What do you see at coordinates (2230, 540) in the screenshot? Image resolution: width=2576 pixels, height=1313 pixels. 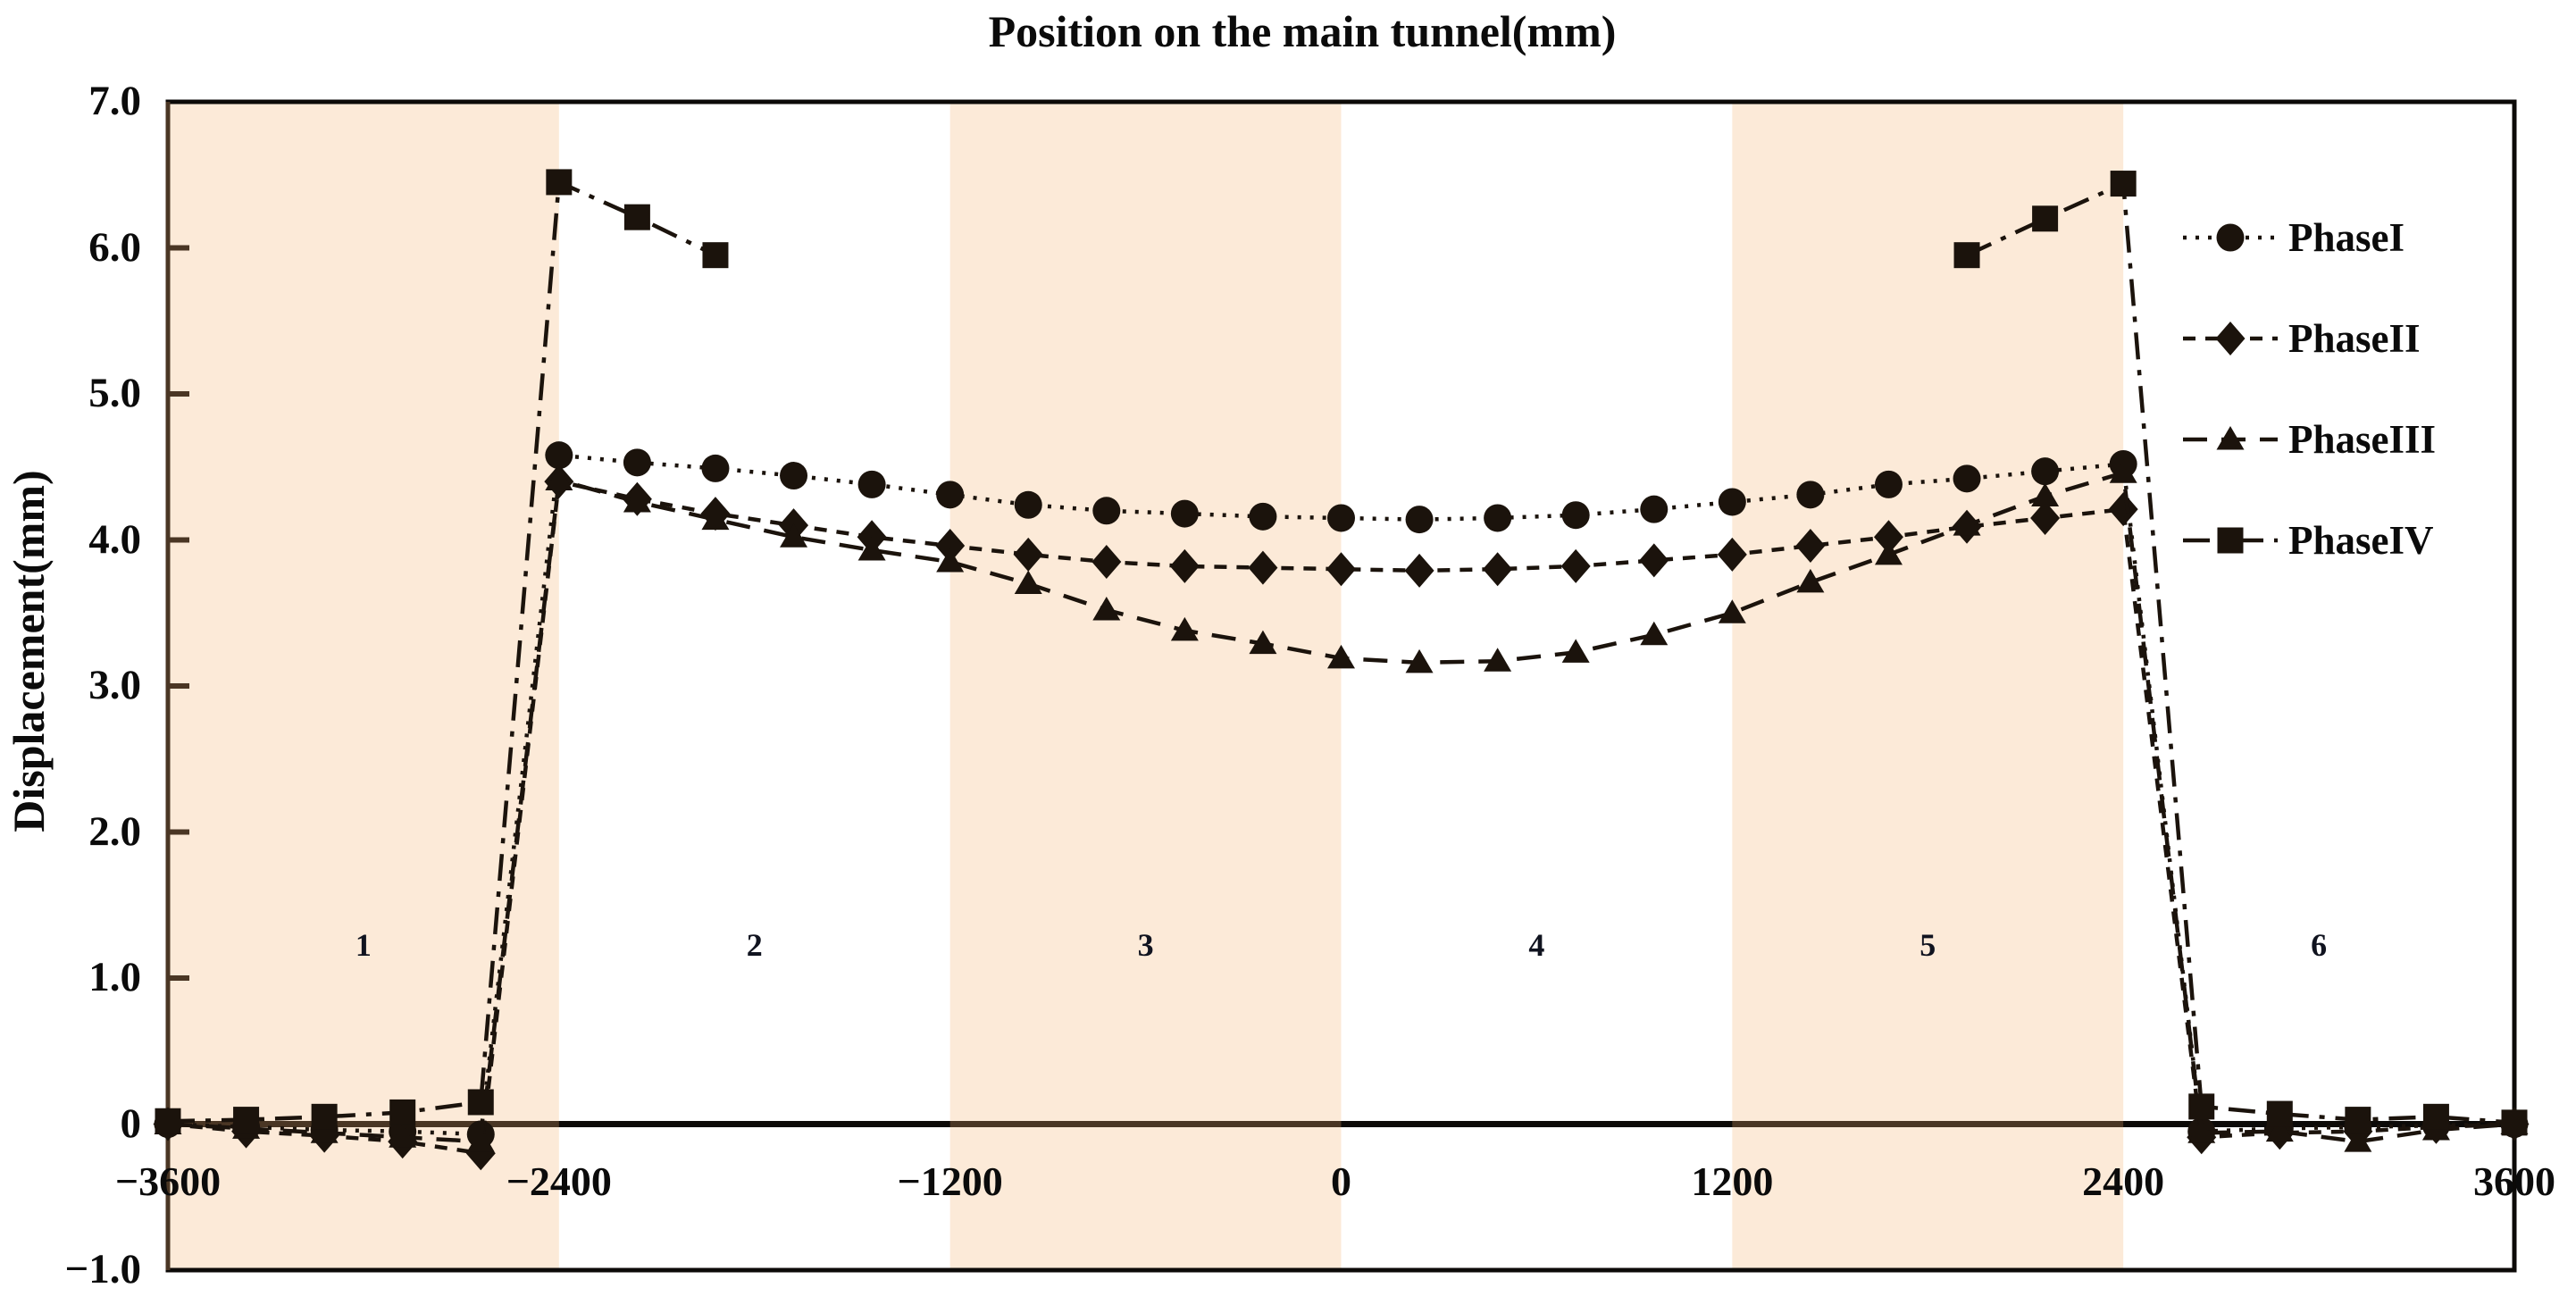 I see `square-marker-icon` at bounding box center [2230, 540].